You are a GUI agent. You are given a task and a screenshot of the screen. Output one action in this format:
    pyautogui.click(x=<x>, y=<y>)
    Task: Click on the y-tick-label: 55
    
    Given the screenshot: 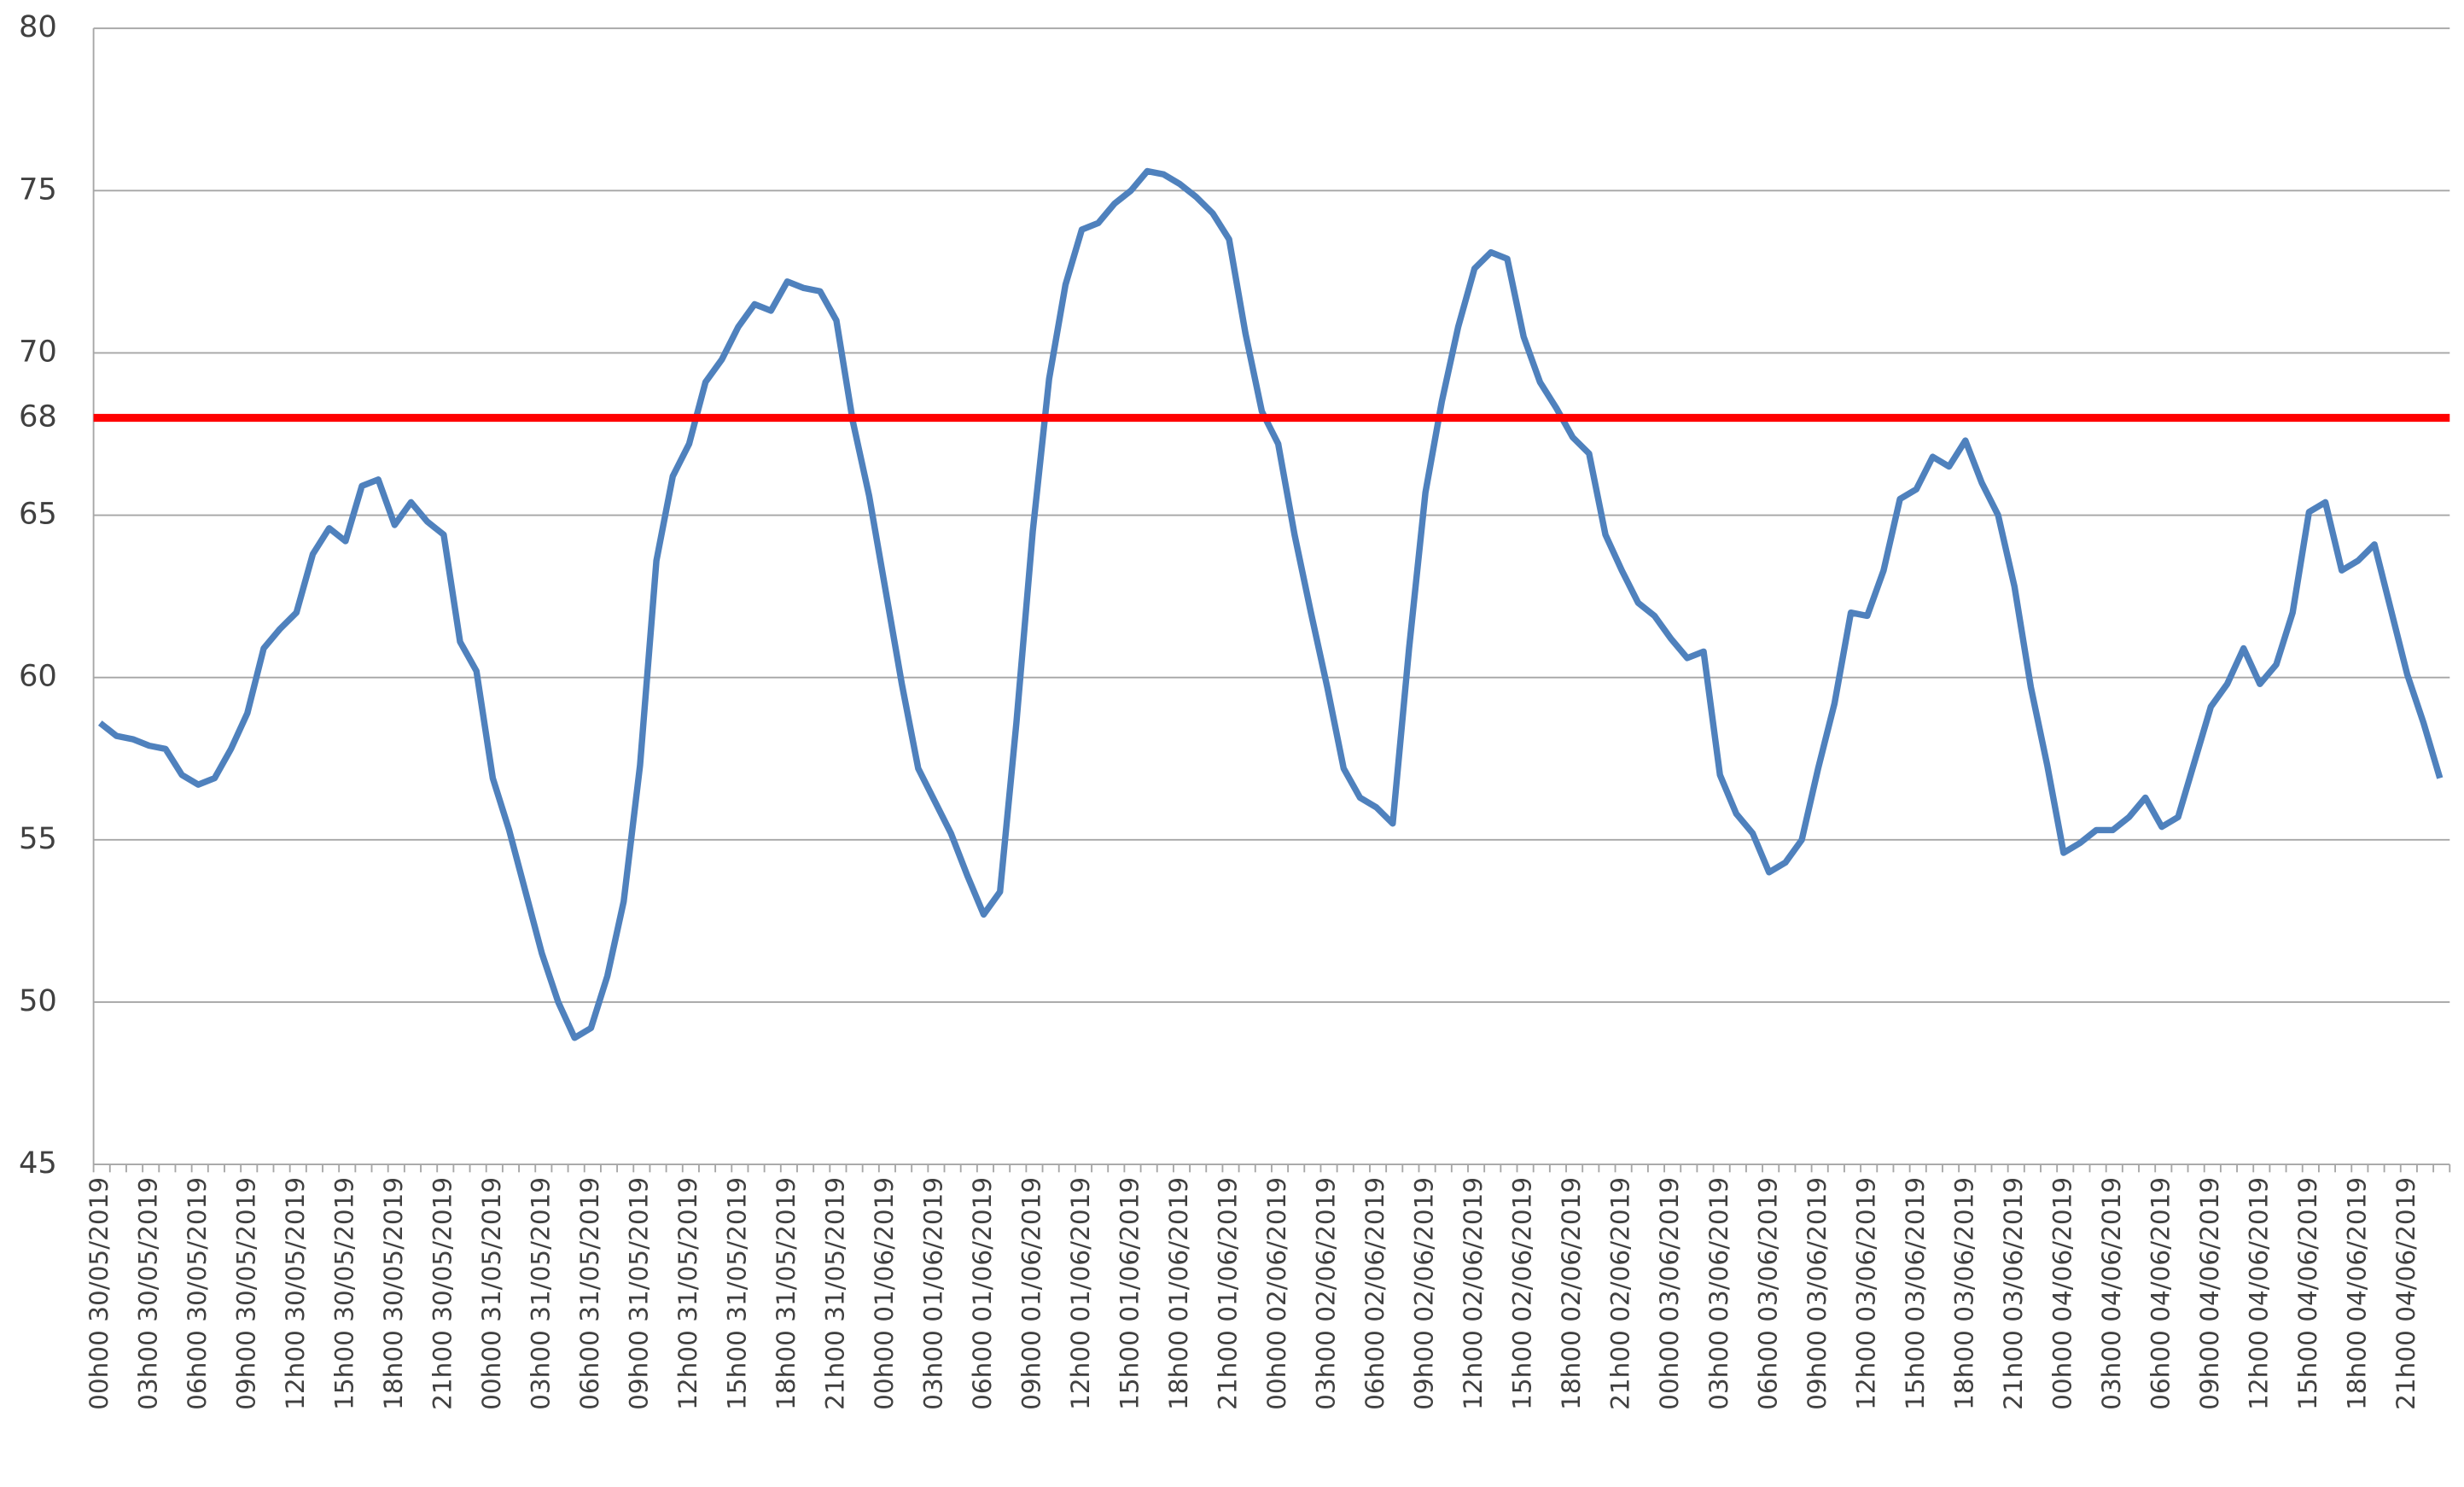 What is the action you would take?
    pyautogui.click(x=38, y=838)
    